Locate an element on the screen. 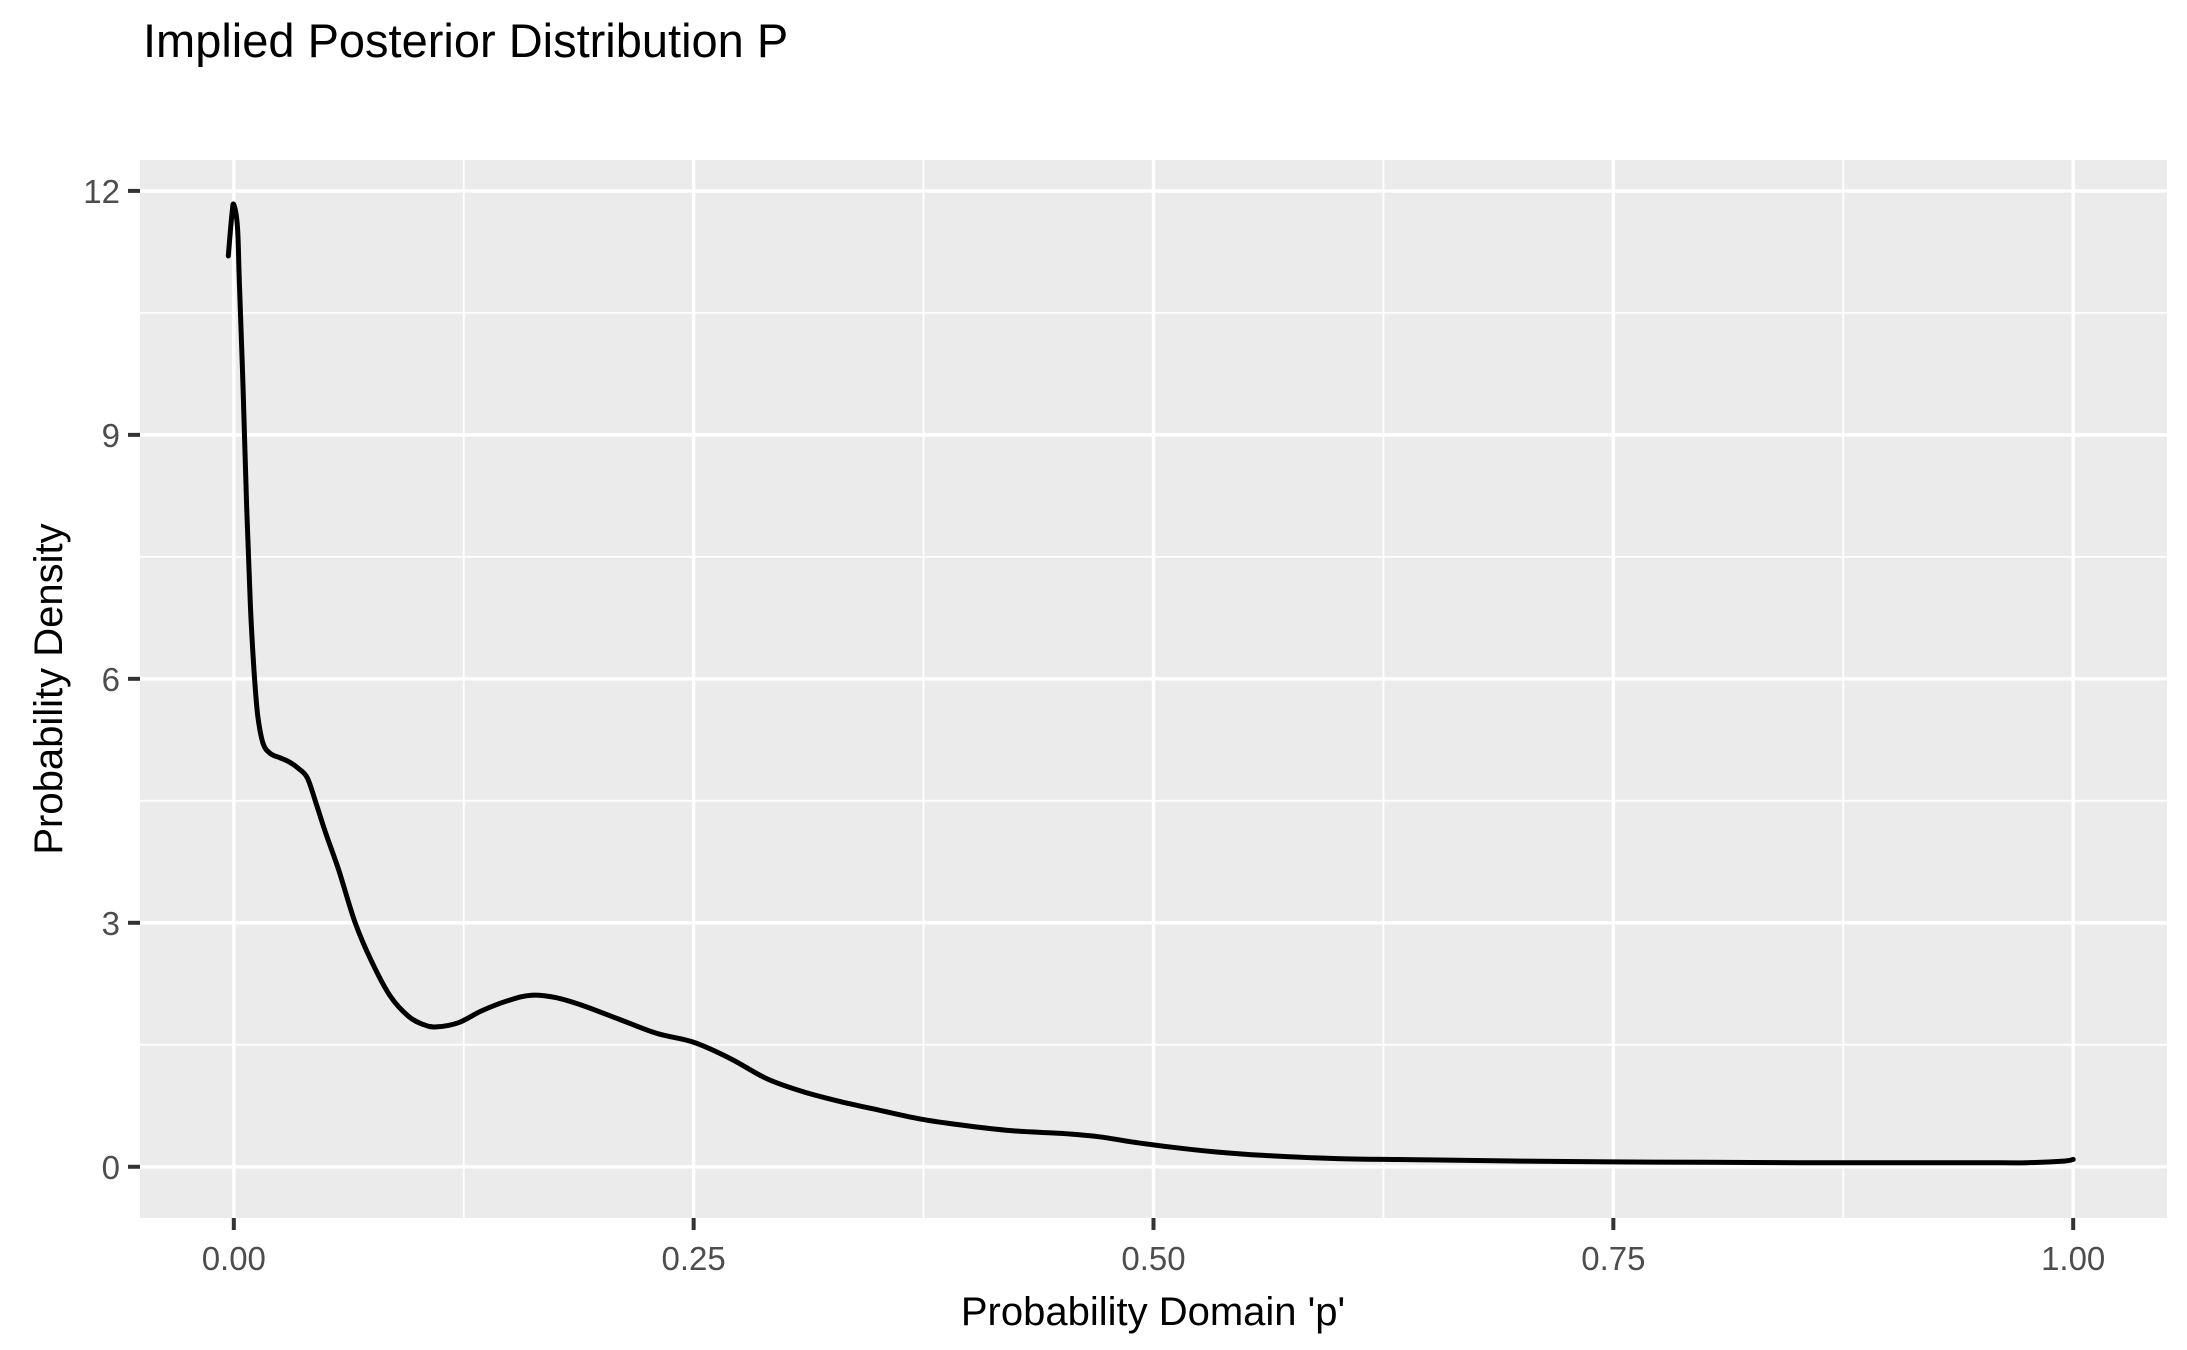  y-tick-label: 12 is located at coordinates (101, 191).